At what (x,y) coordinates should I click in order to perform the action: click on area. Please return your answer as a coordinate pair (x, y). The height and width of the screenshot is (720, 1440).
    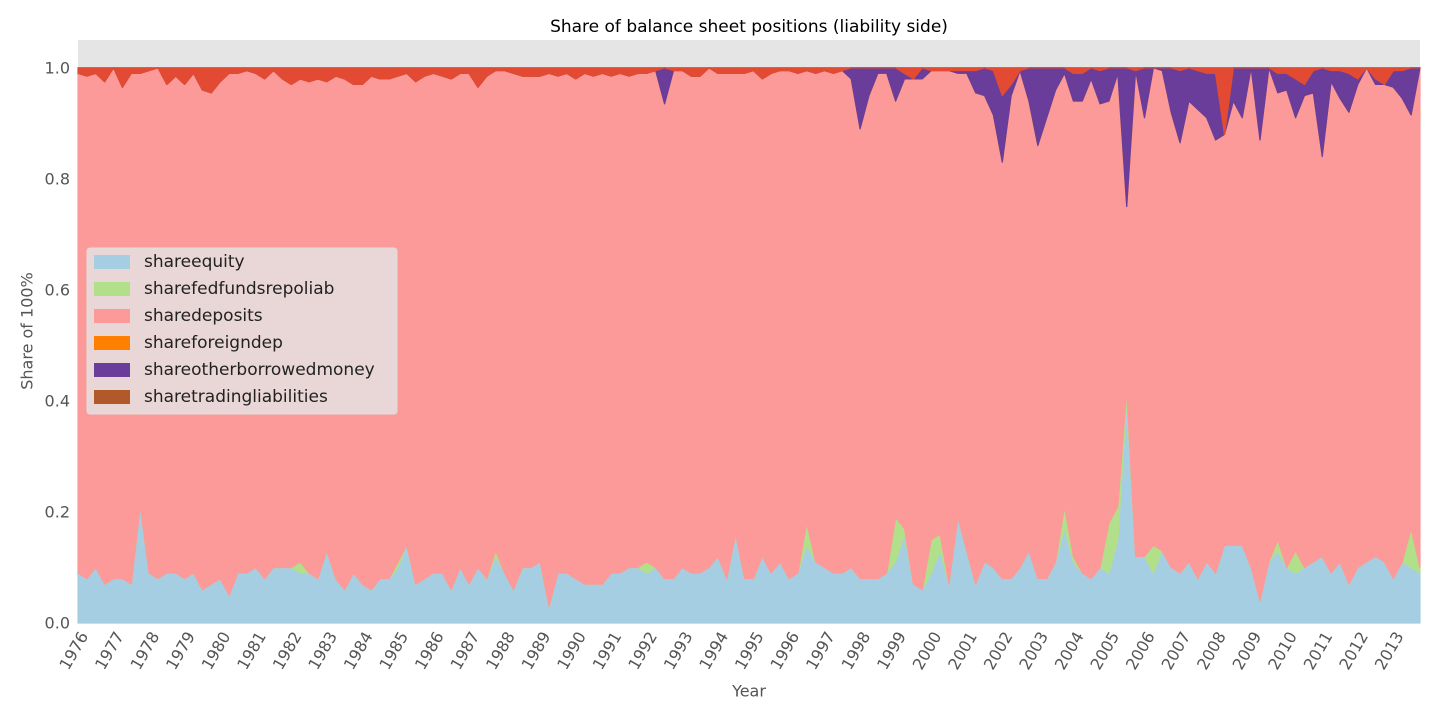
    Looking at the image, I should click on (749, 101).